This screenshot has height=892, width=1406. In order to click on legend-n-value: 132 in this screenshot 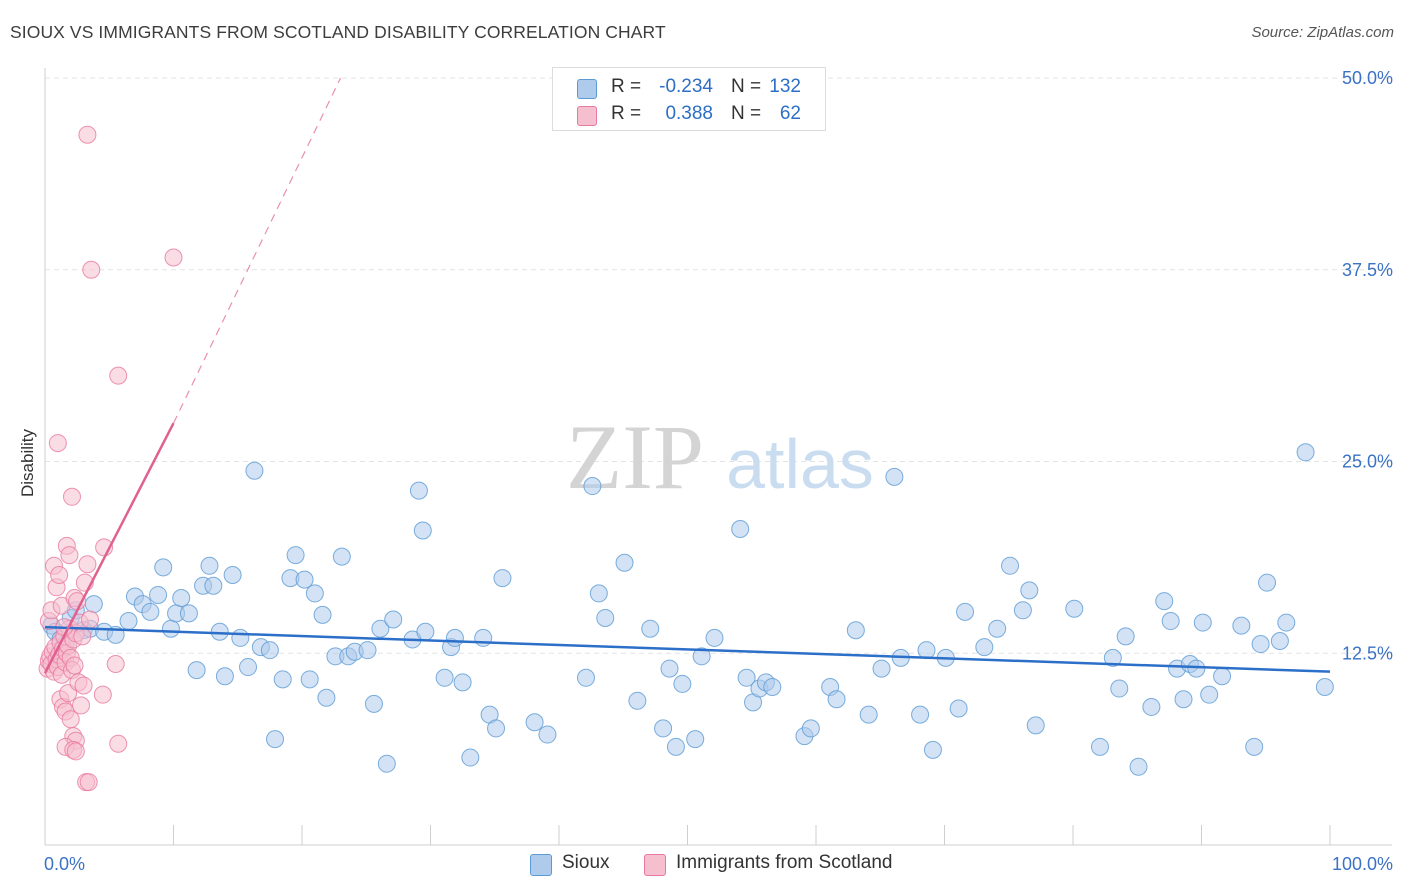, I will do `click(785, 86)`.